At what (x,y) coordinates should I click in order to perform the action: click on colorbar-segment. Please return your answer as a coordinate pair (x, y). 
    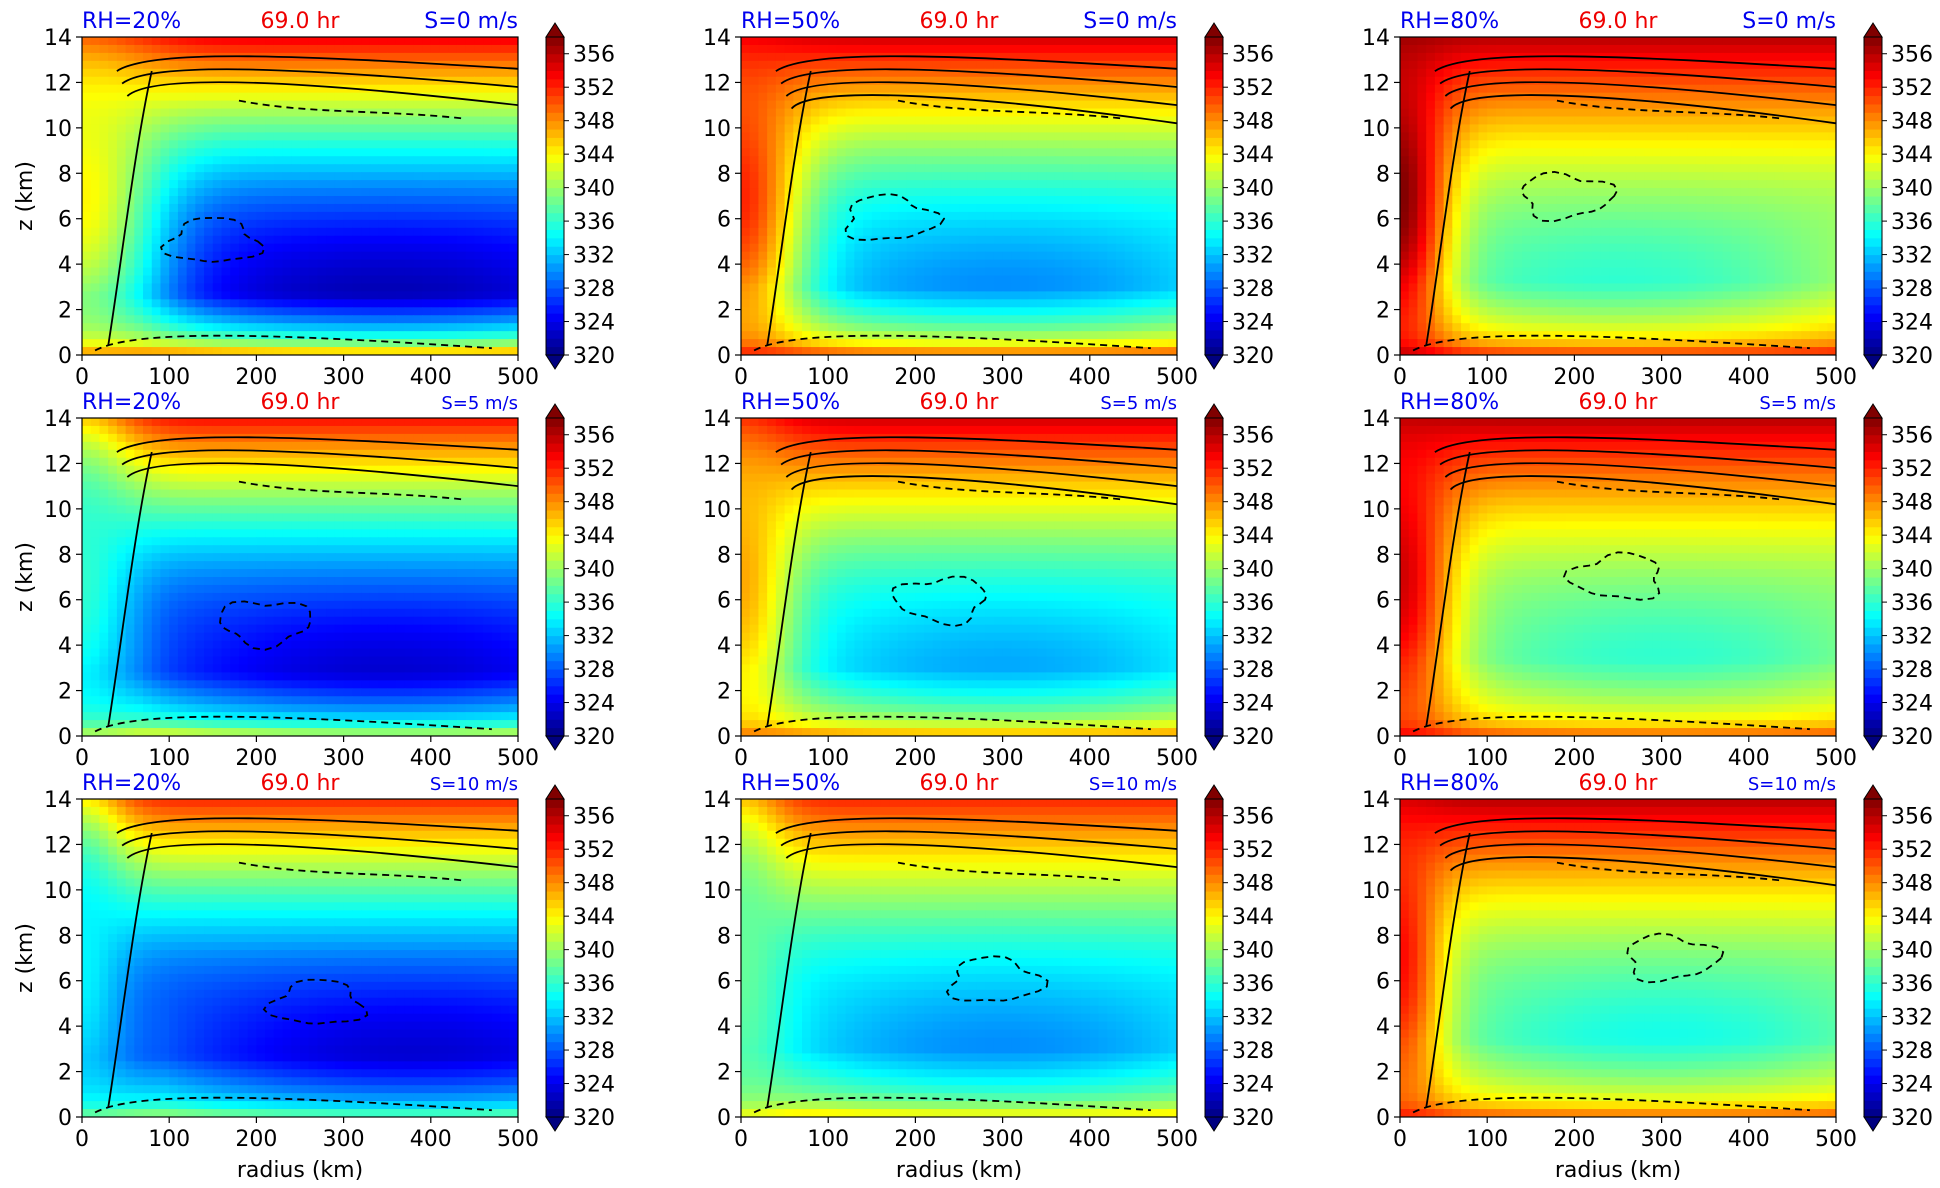
    Looking at the image, I should click on (555, 66).